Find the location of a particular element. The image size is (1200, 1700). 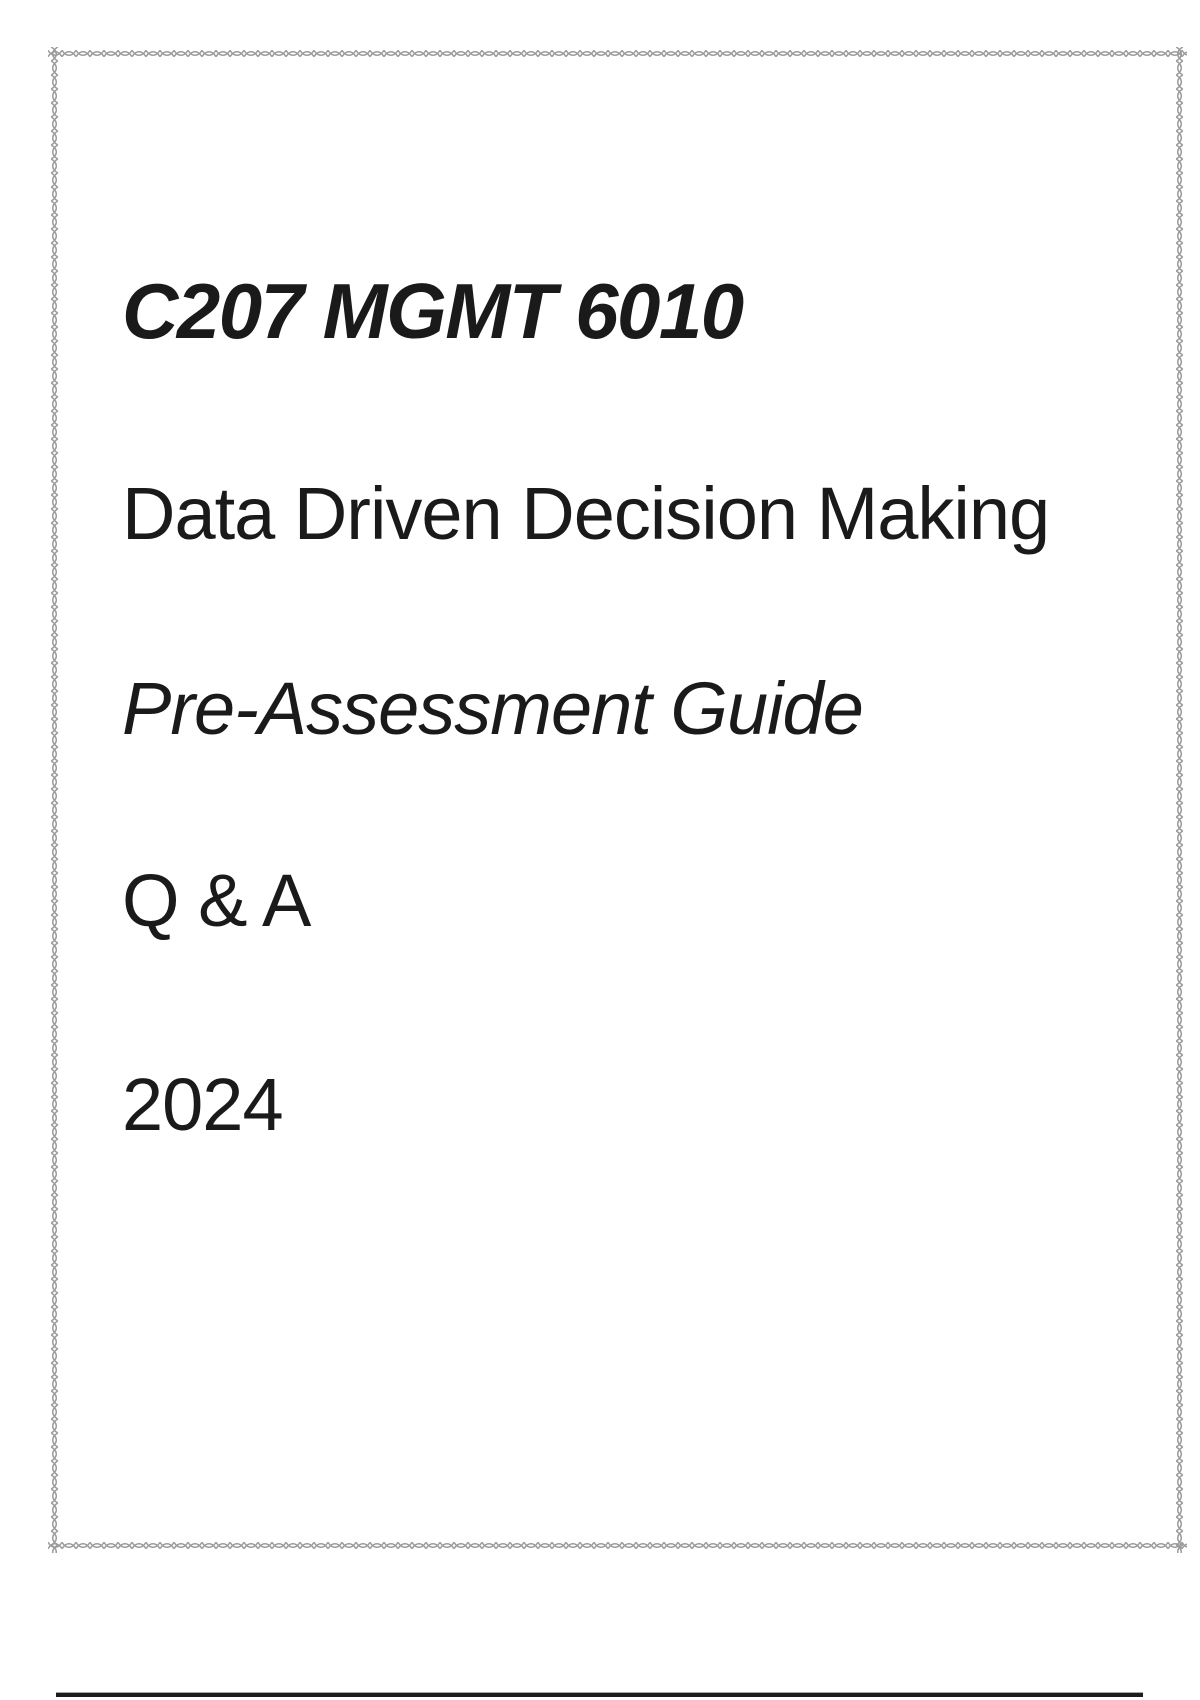

course-name: Data Driven Decision Making is located at coordinates (586, 513).